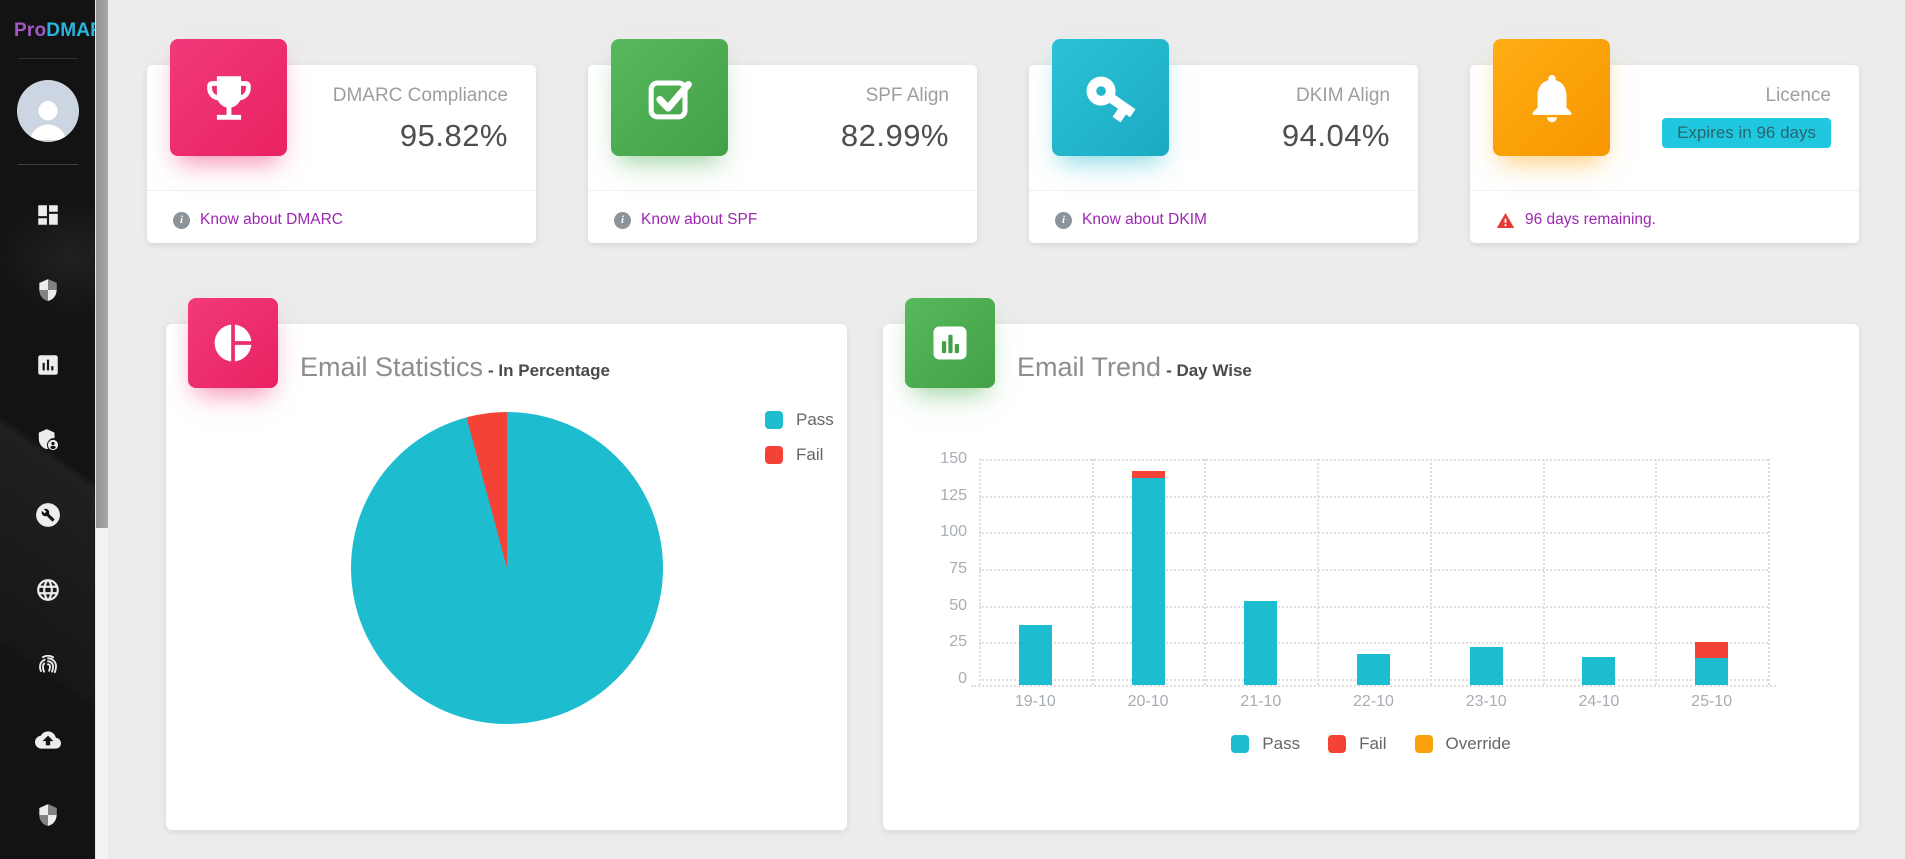  Describe the element at coordinates (907, 95) in the screenshot. I see `stat-label: SPF Align` at that location.